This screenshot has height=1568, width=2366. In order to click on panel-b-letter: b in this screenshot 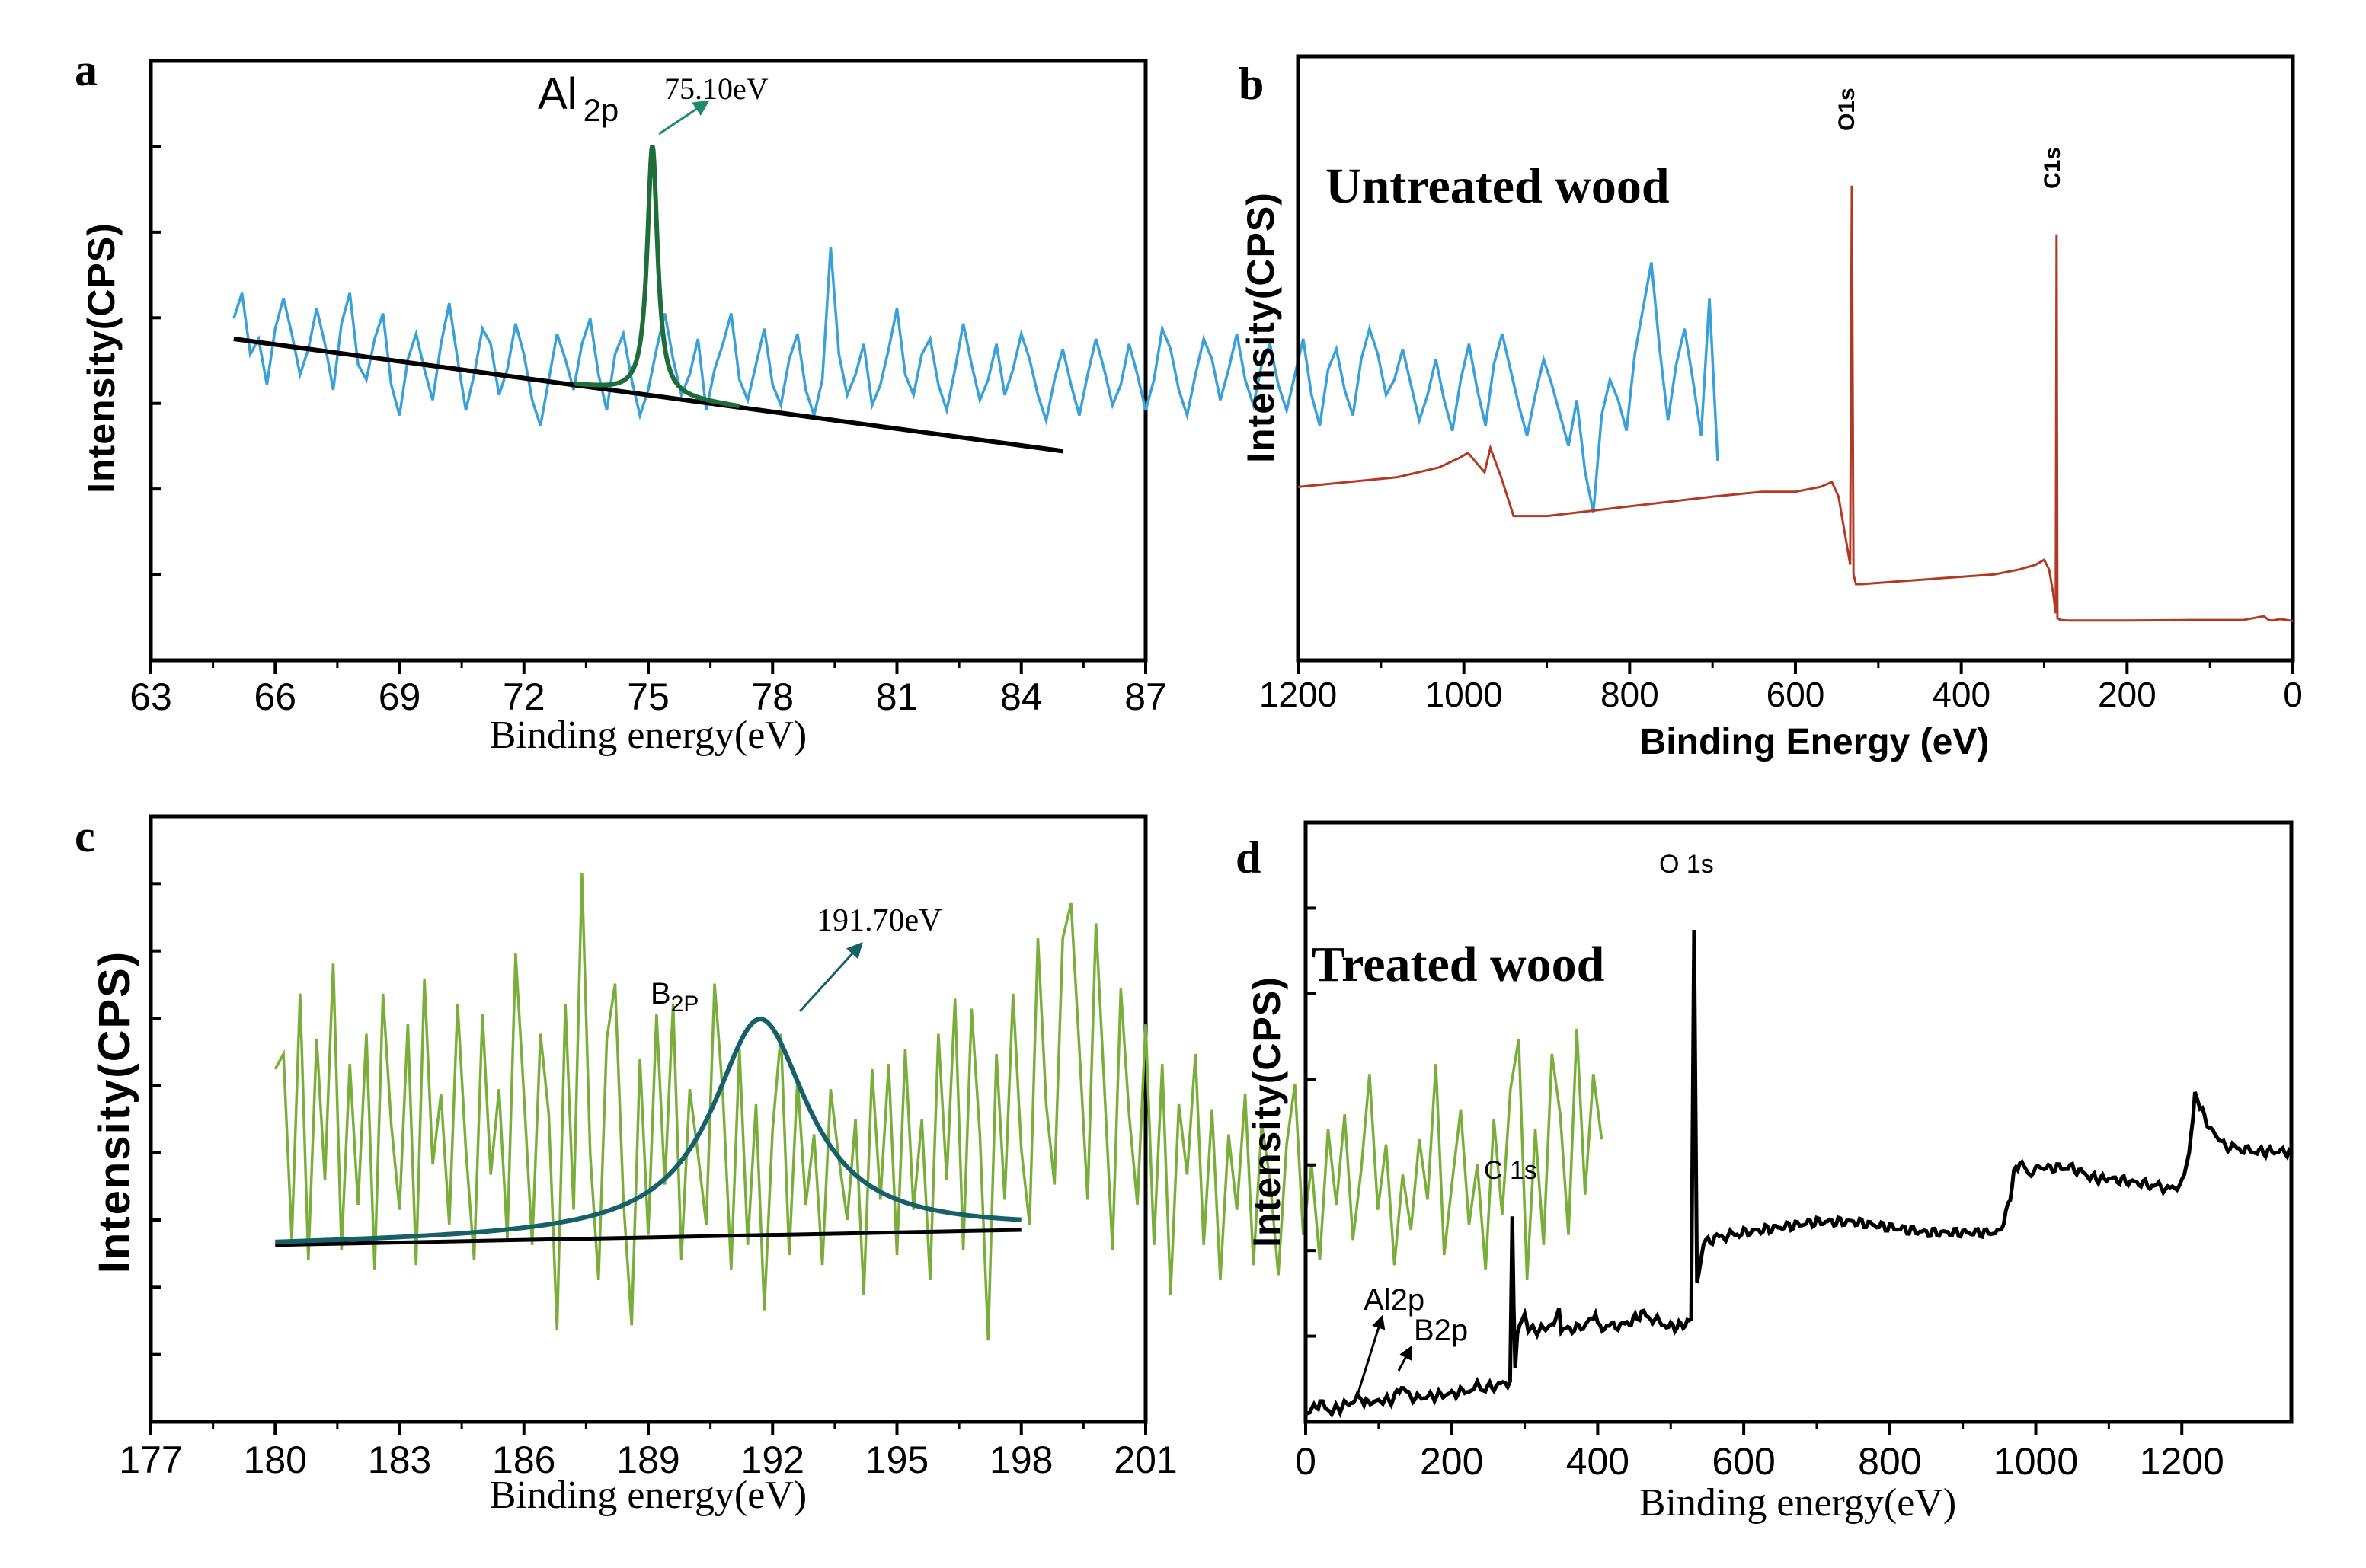, I will do `click(1251, 84)`.